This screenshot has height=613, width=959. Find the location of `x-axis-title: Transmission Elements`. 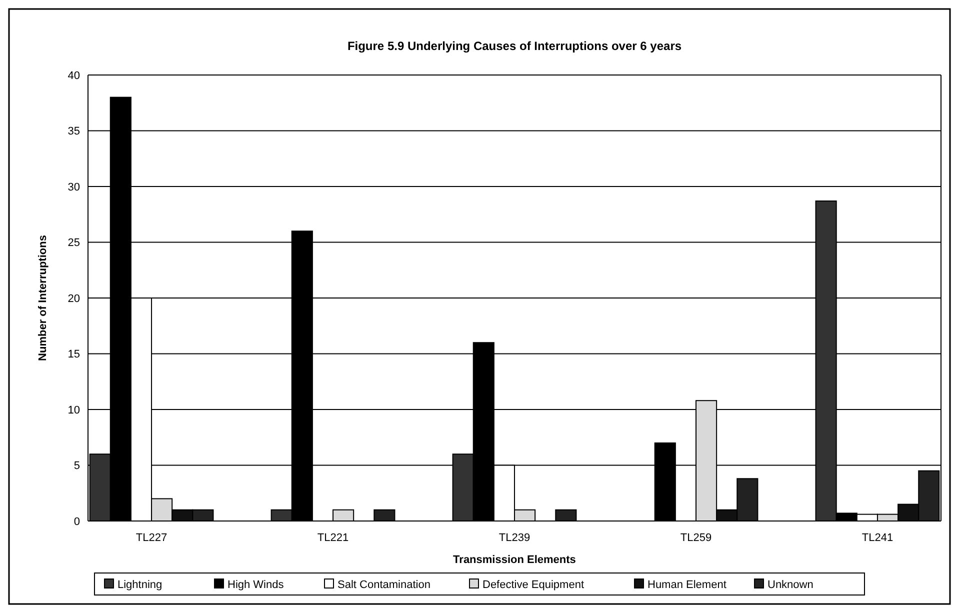

x-axis-title: Transmission Elements is located at coordinates (514, 560).